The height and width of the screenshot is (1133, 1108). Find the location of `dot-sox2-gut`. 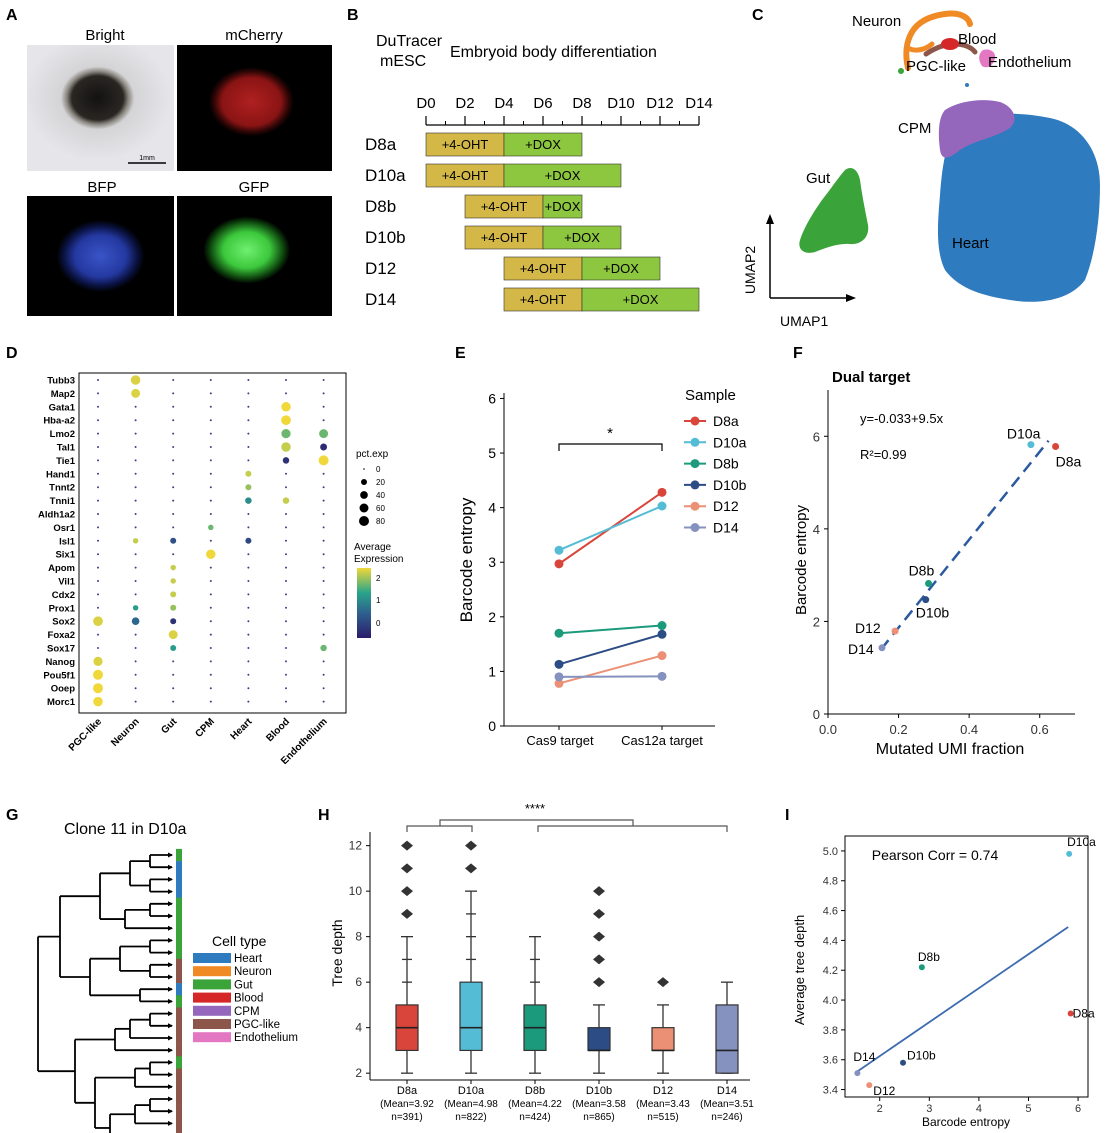

dot-sox2-gut is located at coordinates (173, 621).